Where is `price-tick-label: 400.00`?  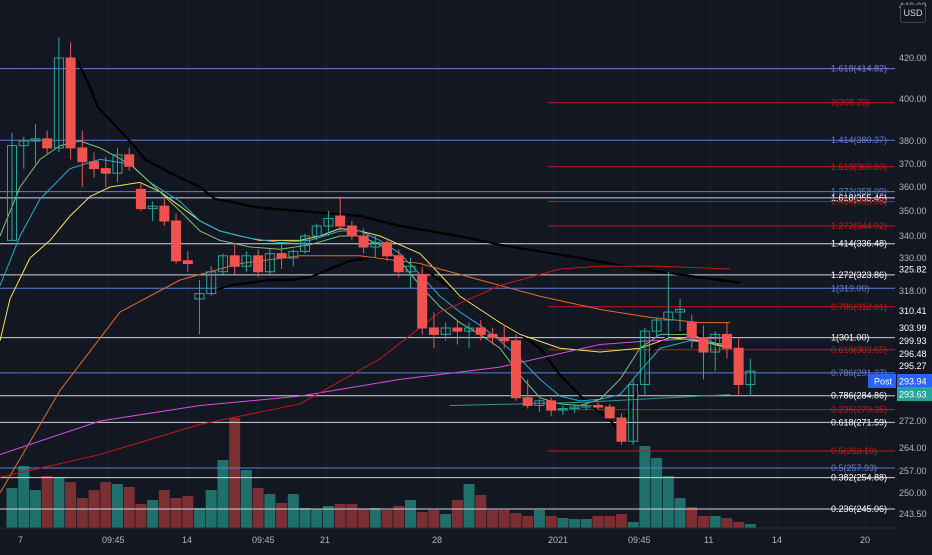 price-tick-label: 400.00 is located at coordinates (913, 99).